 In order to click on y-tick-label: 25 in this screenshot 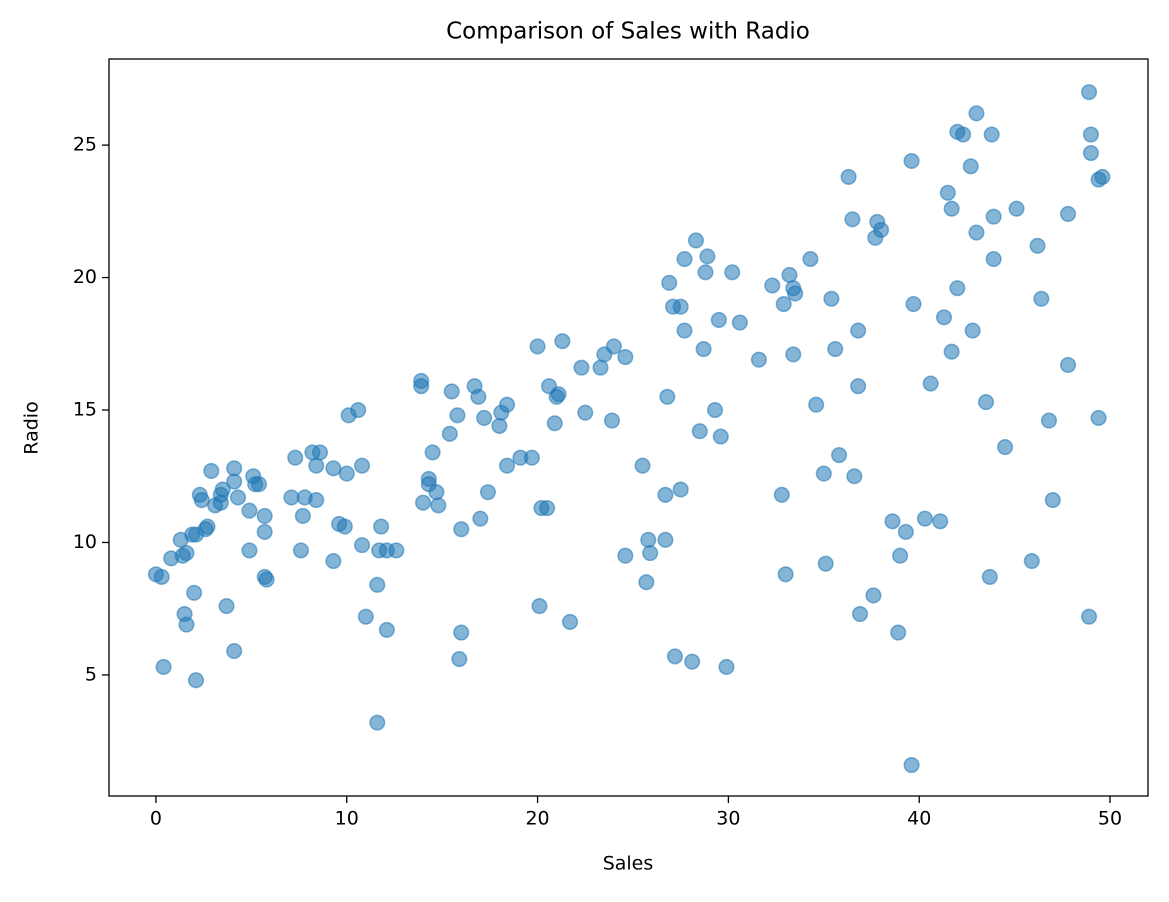, I will do `click(85, 145)`.